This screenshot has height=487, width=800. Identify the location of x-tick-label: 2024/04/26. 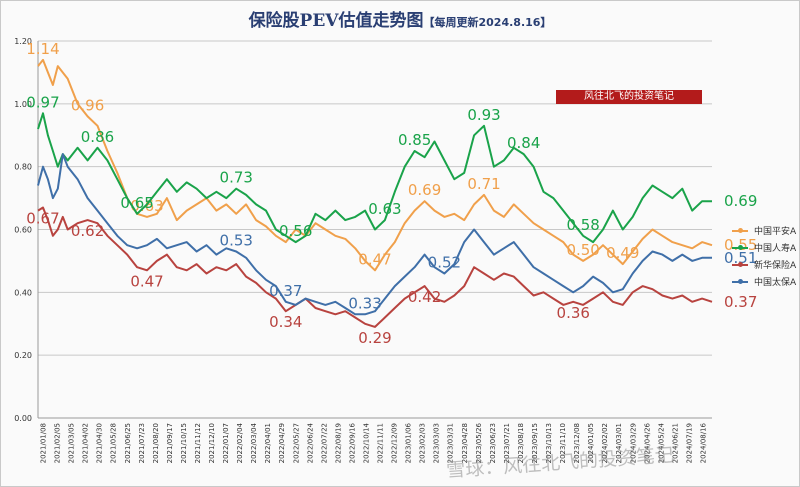
(647, 442).